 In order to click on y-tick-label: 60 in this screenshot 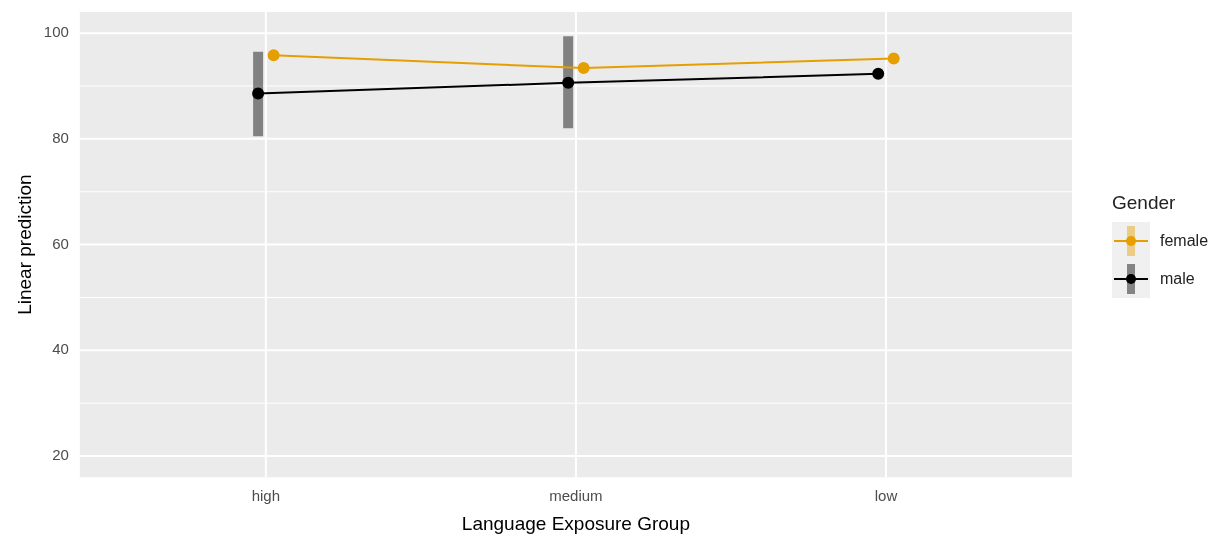, I will do `click(60, 243)`.